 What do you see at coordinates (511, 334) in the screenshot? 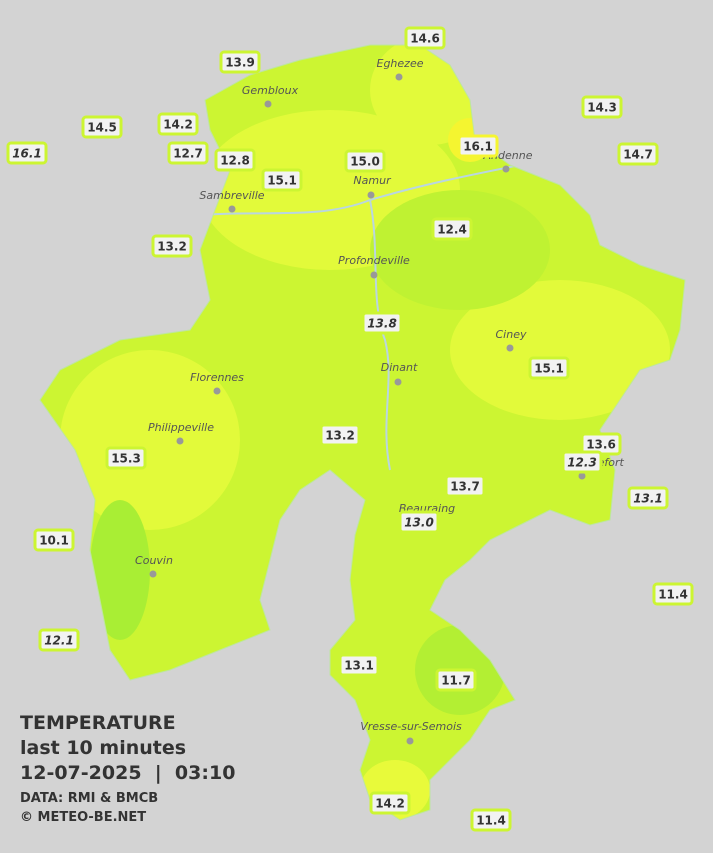
I see `city-name: Ciney` at bounding box center [511, 334].